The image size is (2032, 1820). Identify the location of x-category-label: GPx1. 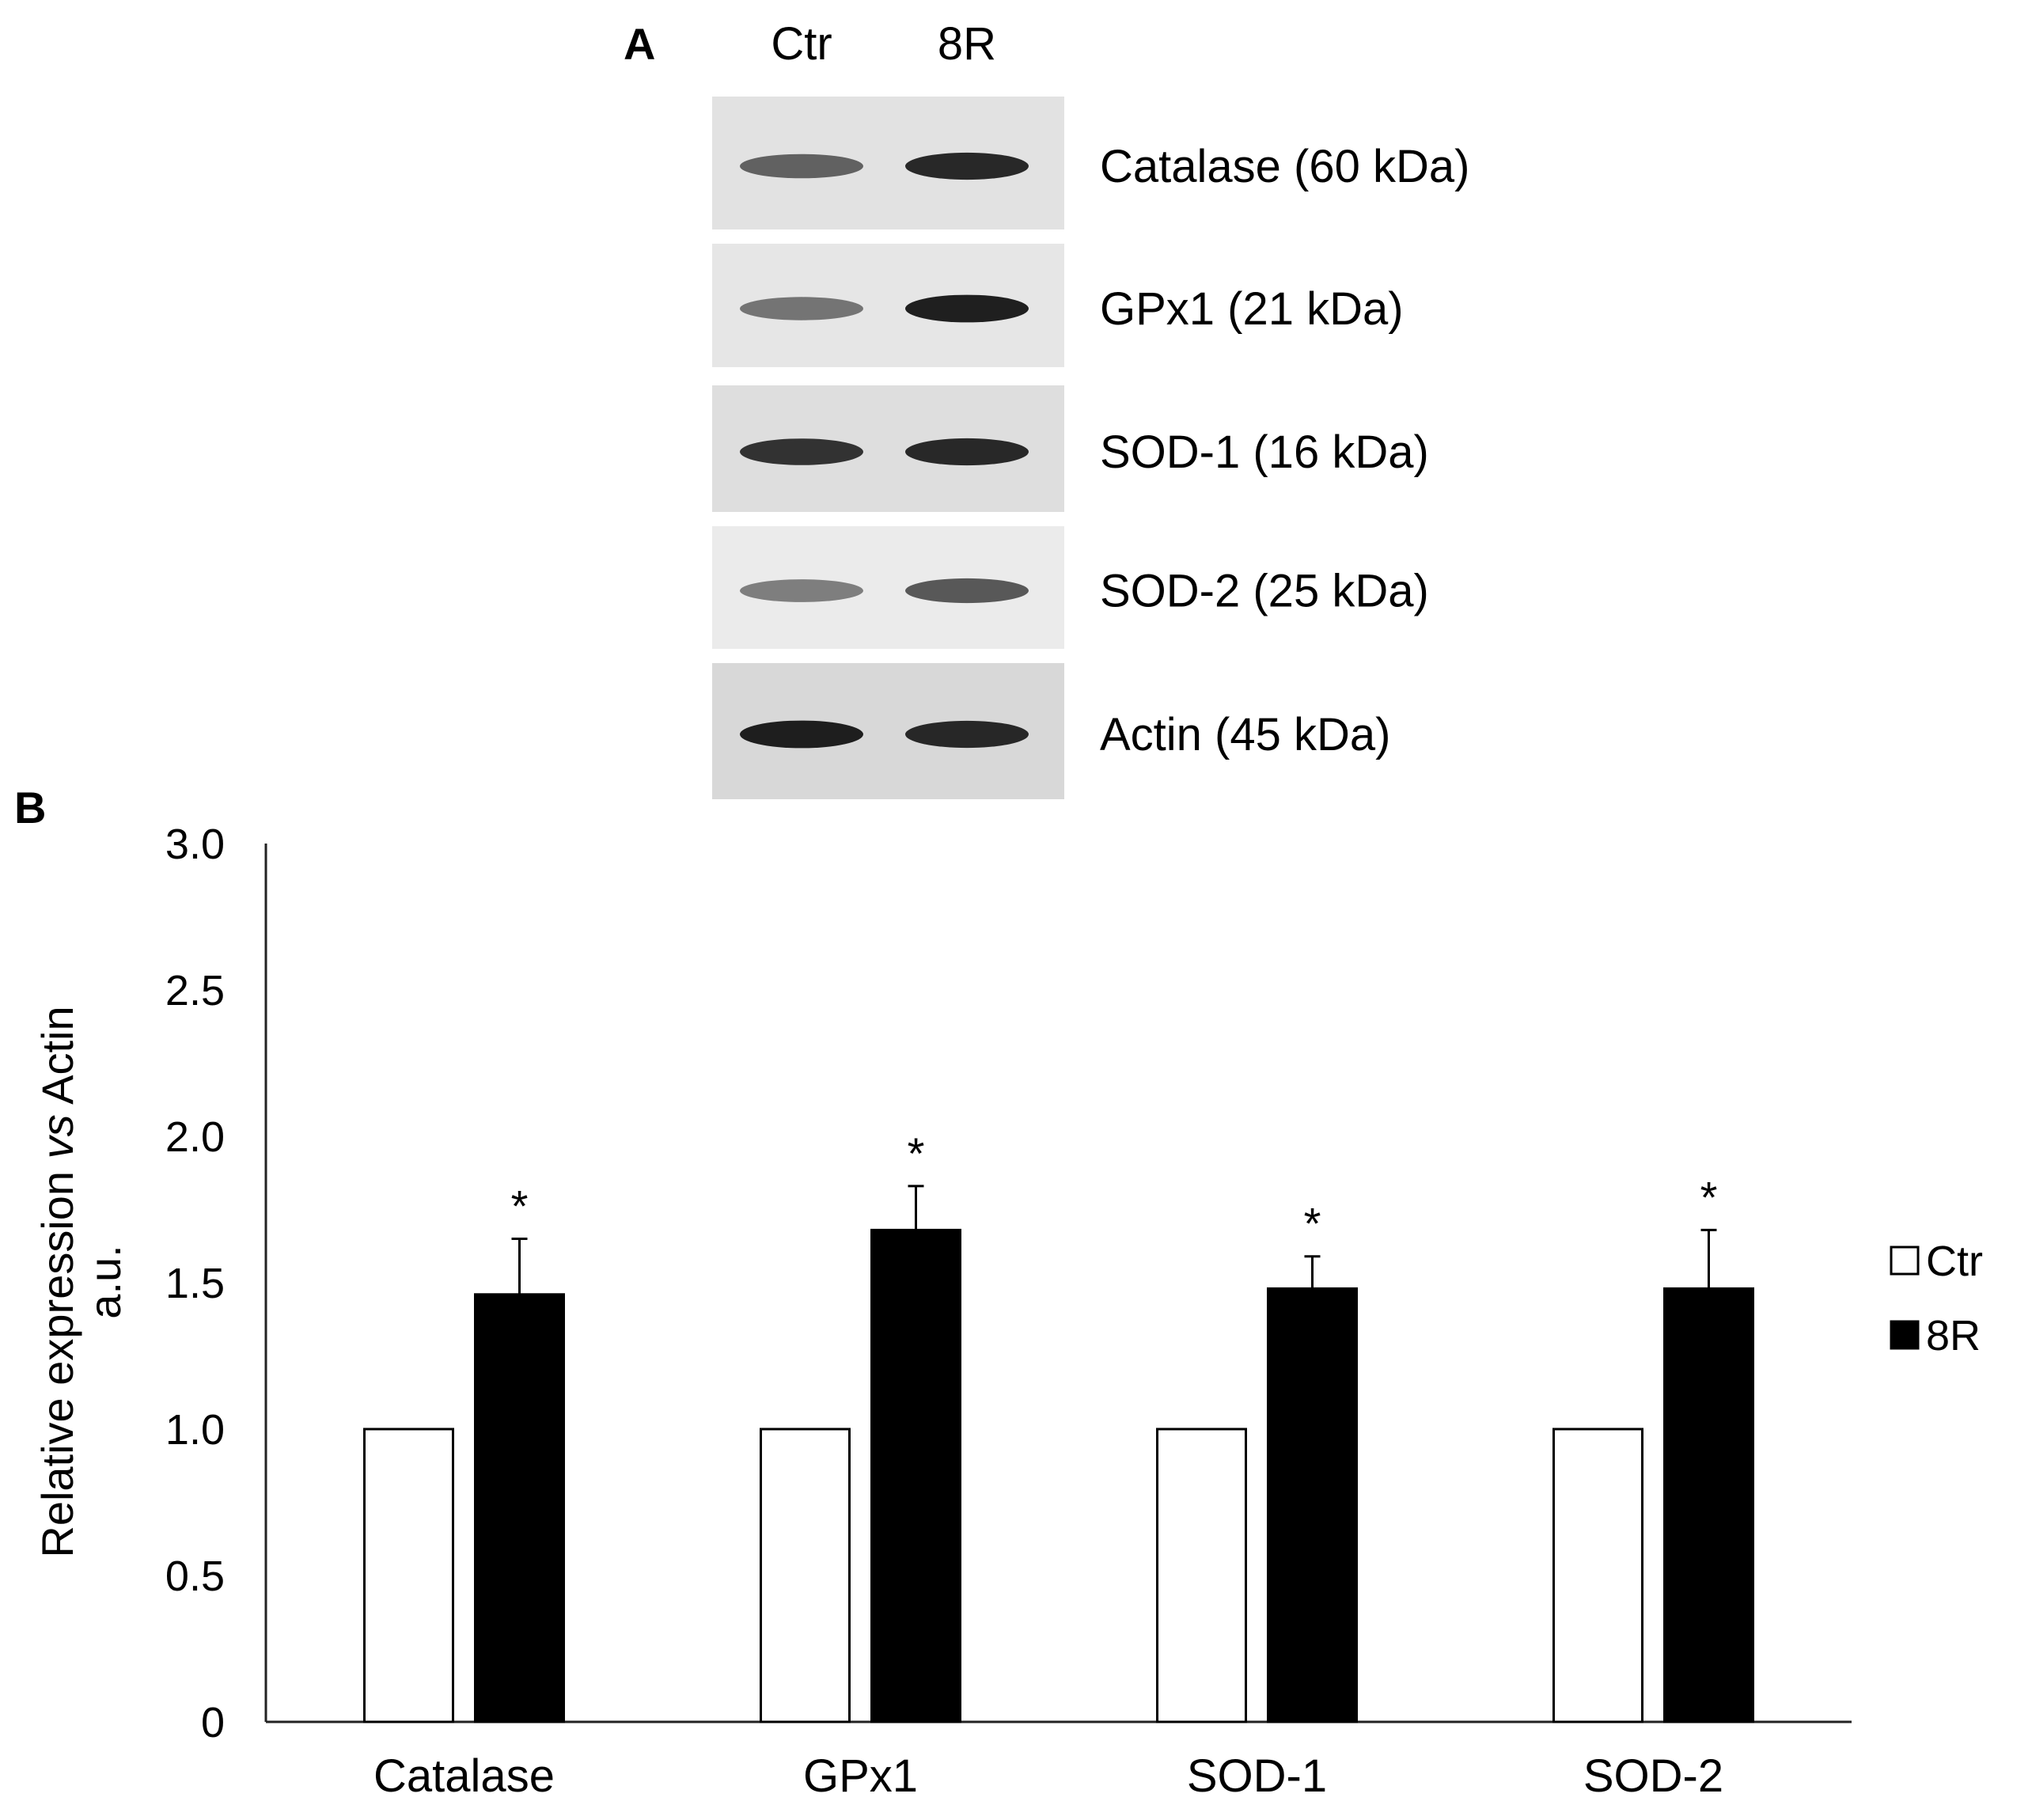
(860, 1776).